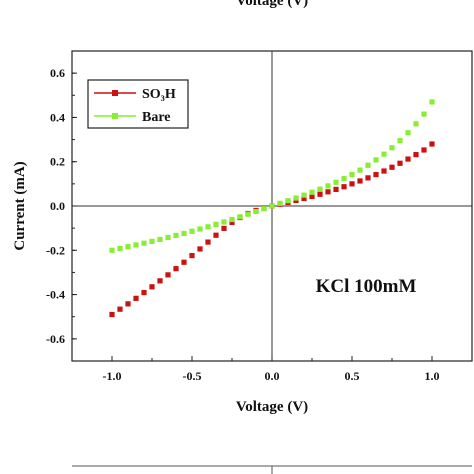  I want to click on x-axis-title: Voltage (V), so click(272, 407).